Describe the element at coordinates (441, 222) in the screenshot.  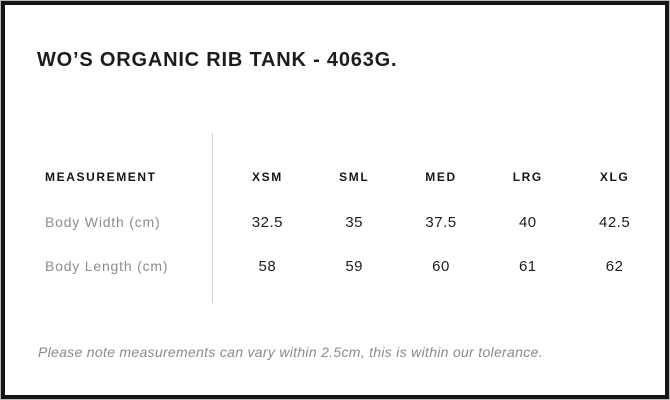
I see `body-width-med: 37.5` at that location.